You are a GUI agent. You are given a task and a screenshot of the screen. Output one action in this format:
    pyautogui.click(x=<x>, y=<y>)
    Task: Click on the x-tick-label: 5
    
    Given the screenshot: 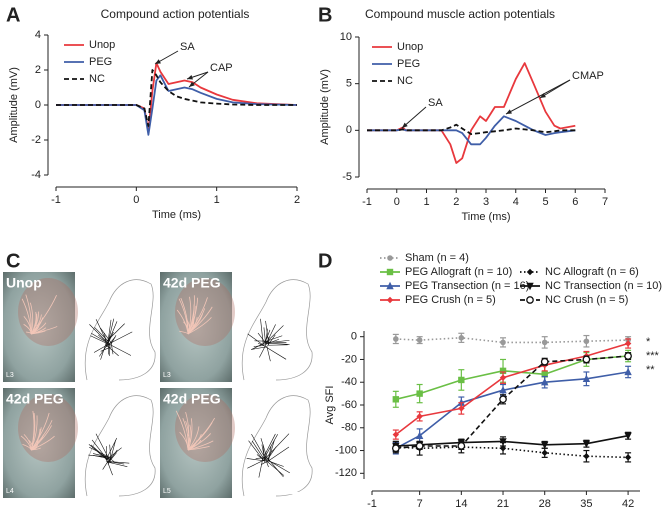 What is the action you would take?
    pyautogui.click(x=545, y=202)
    